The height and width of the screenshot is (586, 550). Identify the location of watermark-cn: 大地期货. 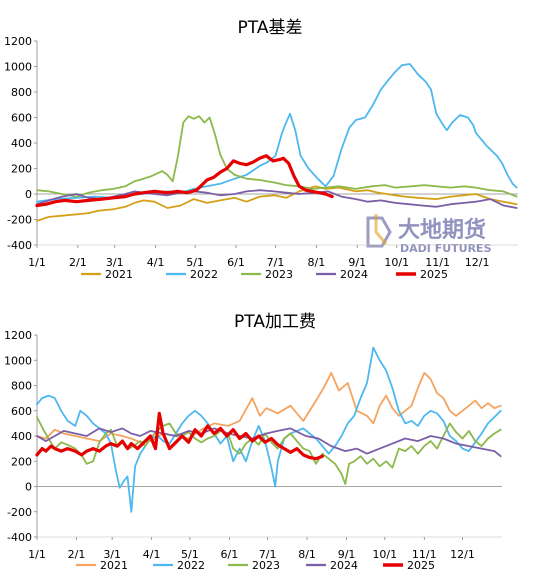
(442, 230).